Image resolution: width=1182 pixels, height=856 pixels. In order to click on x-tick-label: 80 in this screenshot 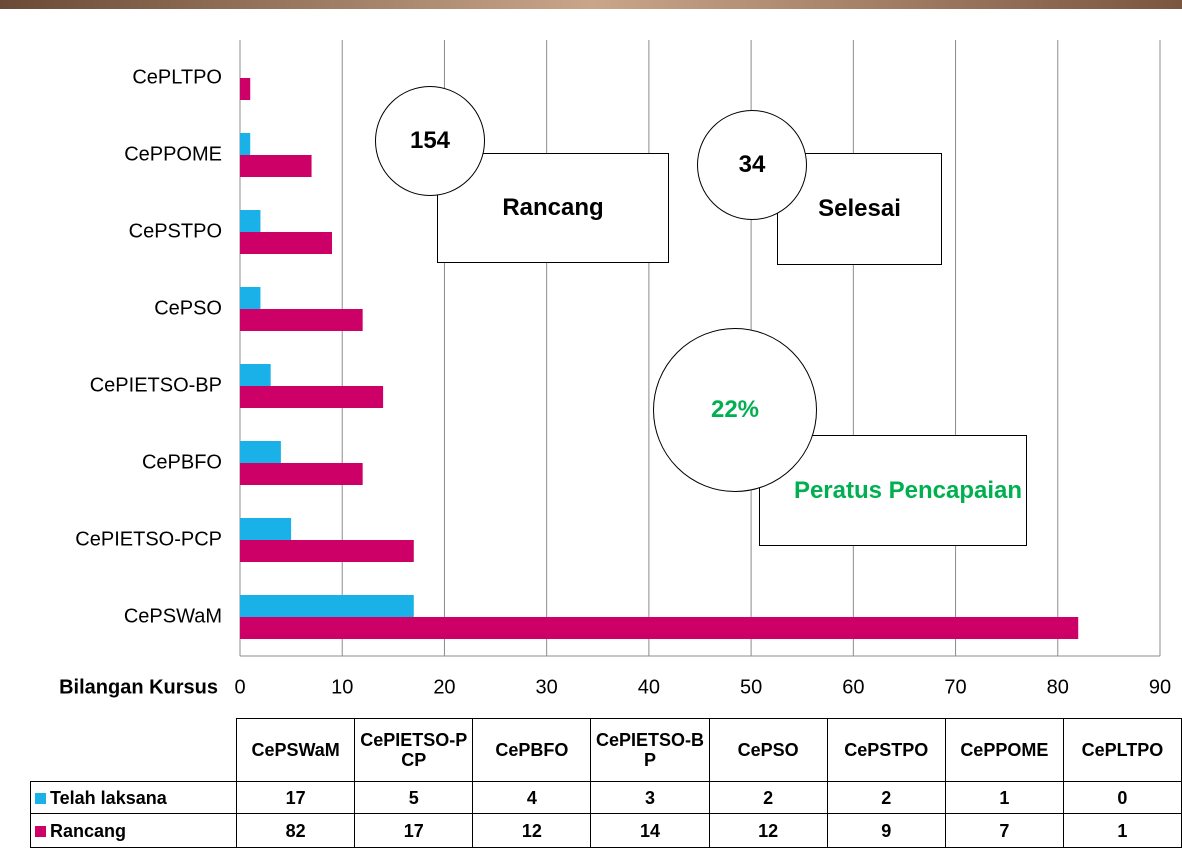, I will do `click(1058, 687)`.